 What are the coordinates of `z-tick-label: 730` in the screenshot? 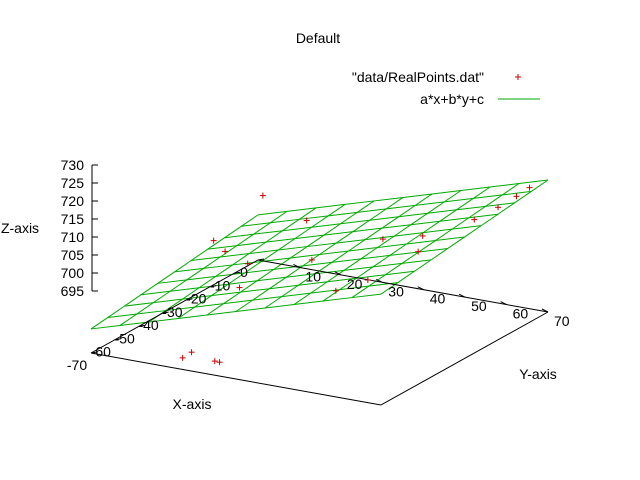 It's located at (73, 165).